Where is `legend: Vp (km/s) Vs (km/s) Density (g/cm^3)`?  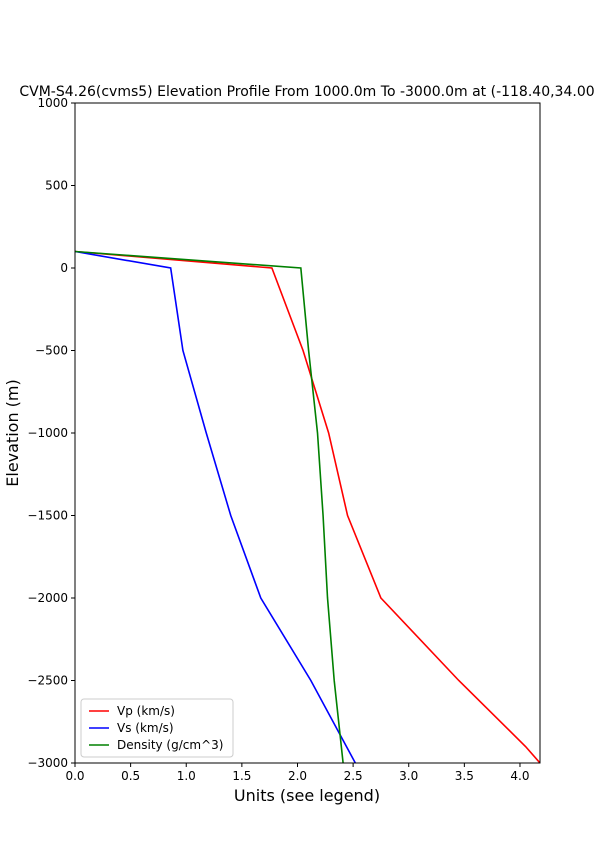 legend: Vp (km/s) Vs (km/s) Density (g/cm^3) is located at coordinates (157, 728).